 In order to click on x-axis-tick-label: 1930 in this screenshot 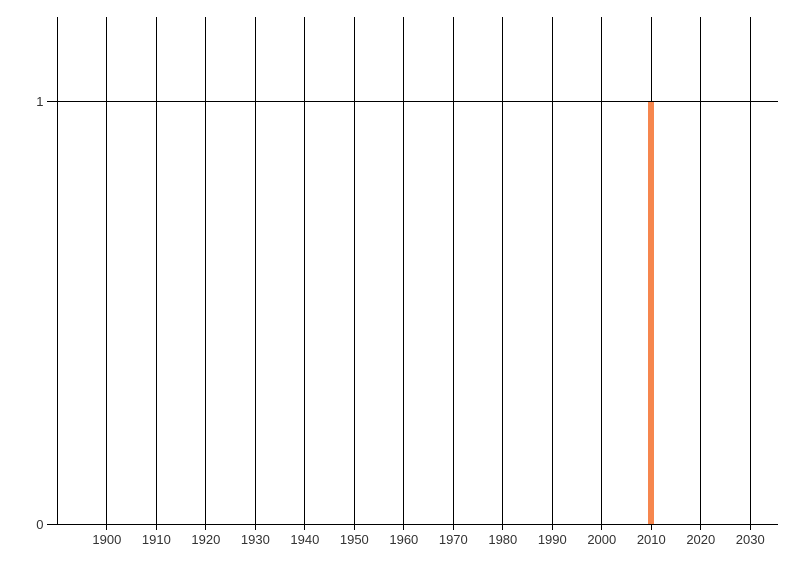, I will do `click(255, 539)`.